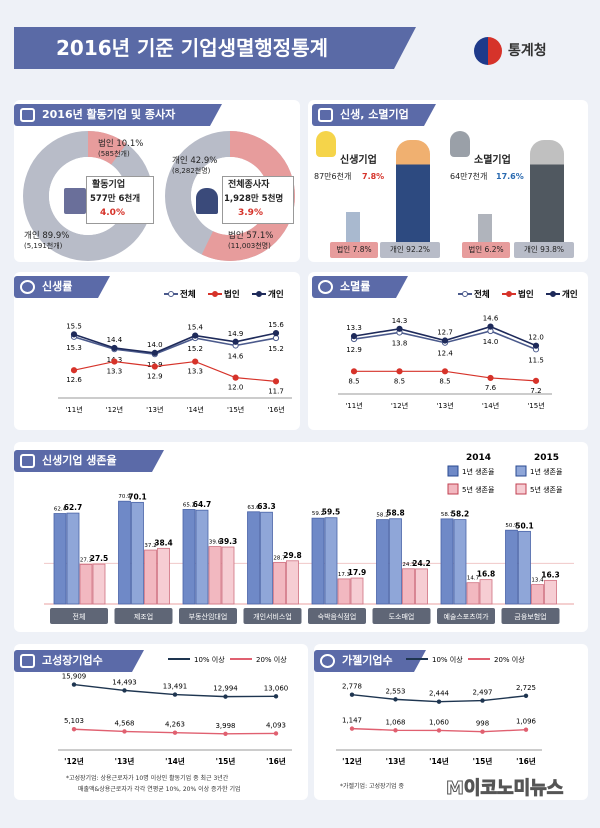 The image size is (600, 828). Describe the element at coordinates (546, 471) in the screenshot. I see `legend-label: 1년 생존율` at that location.